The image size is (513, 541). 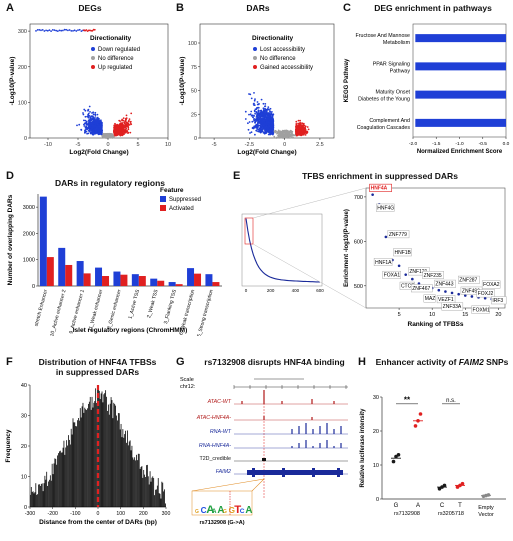 What do you see at coordinates (258, 485) in the screenshot?
I see `zoom-line-right` at bounding box center [258, 485].